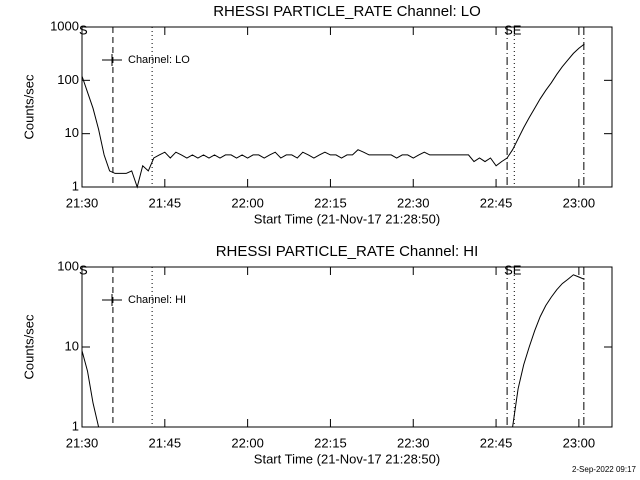  What do you see at coordinates (347, 11) in the screenshot?
I see `chart-title: RHESSI PARTICLE_RATE Channel: LO` at bounding box center [347, 11].